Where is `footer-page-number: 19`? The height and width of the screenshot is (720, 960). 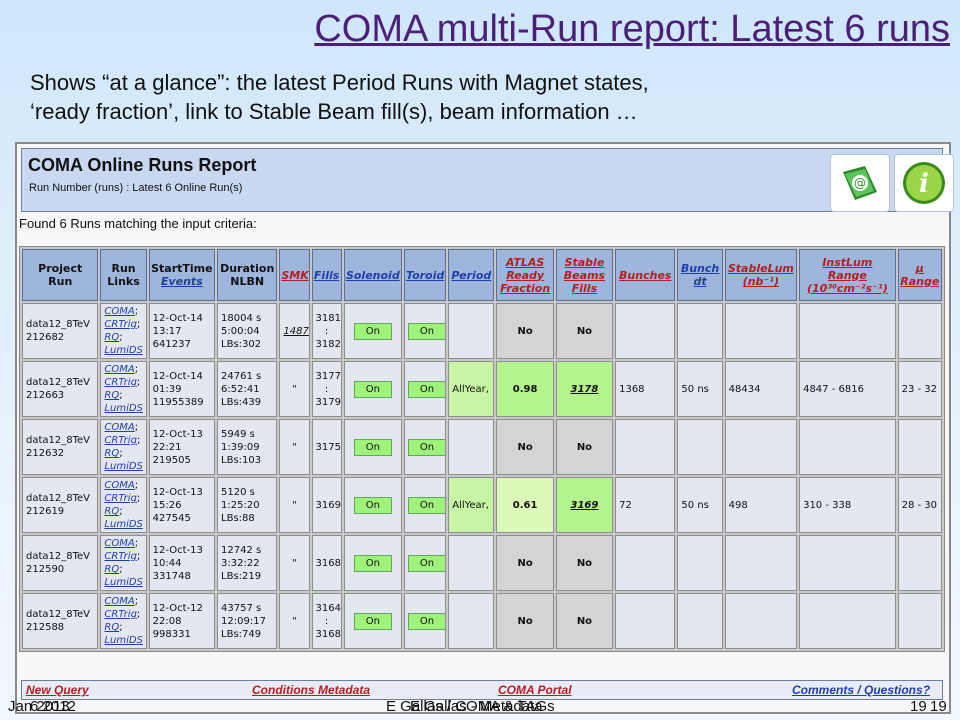
footer-page-number: 19 is located at coordinates (918, 706).